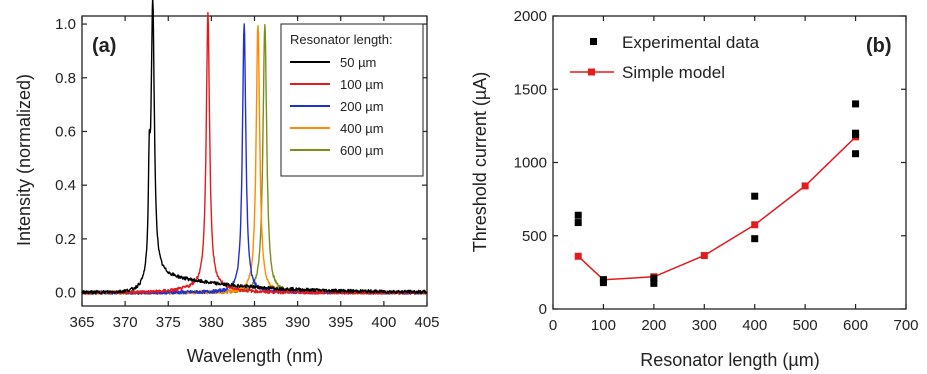  I want to click on panel-b-legend-model-swatch, so click(591, 72).